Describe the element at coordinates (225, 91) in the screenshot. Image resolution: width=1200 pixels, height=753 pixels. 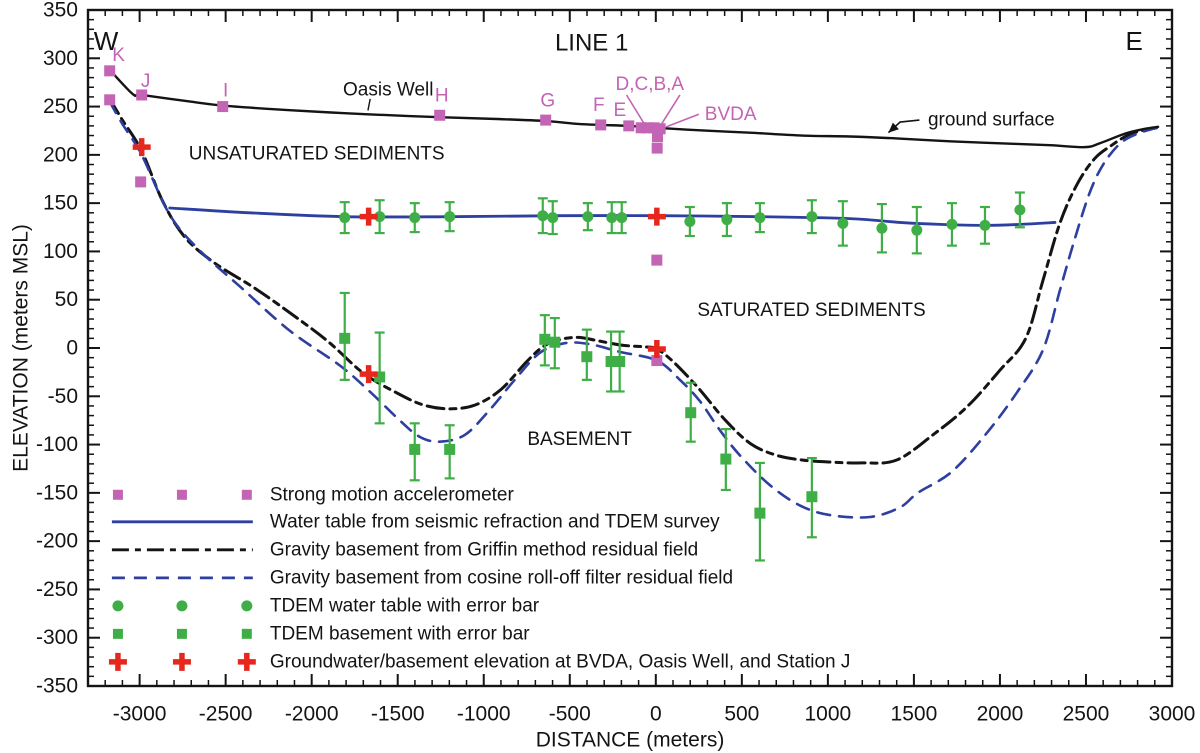
I see `station-label-i: I` at that location.